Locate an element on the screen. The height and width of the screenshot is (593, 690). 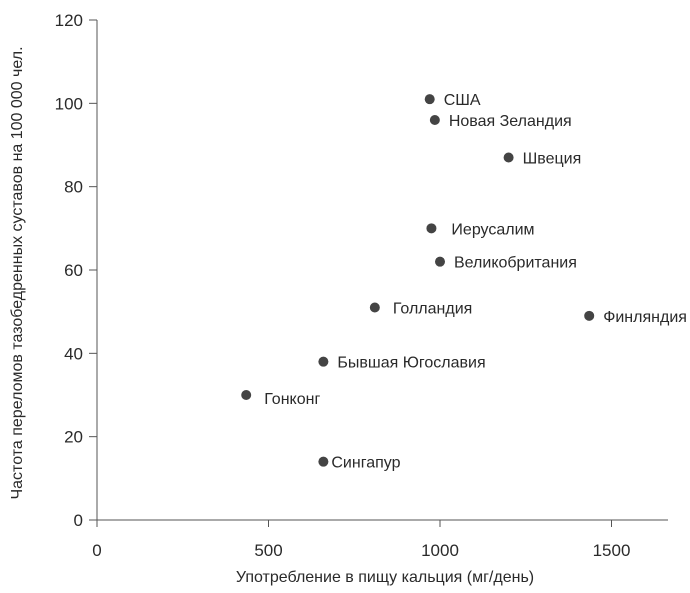
data-point-label: Швеция is located at coordinates (552, 159).